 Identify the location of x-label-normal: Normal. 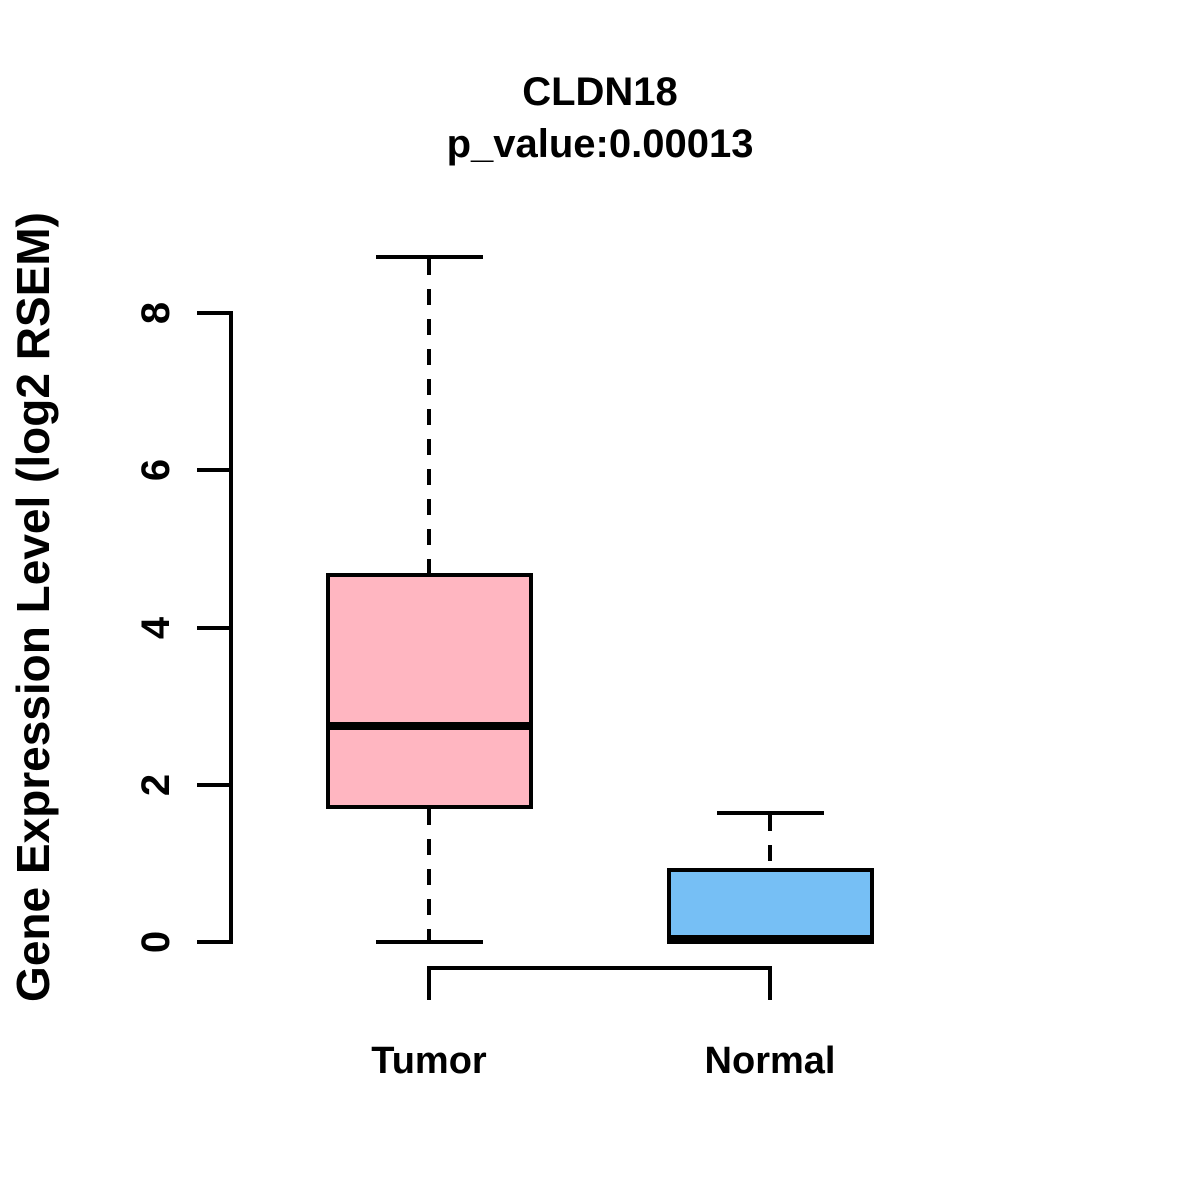
(770, 1061).